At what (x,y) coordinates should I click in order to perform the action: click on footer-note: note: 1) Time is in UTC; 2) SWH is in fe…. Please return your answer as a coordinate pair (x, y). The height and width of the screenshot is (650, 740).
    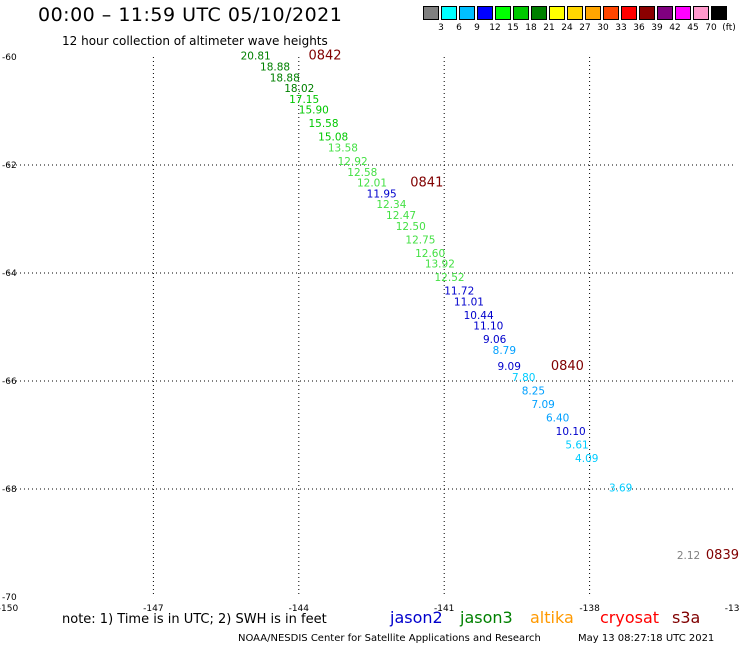
    Looking at the image, I should click on (194, 619).